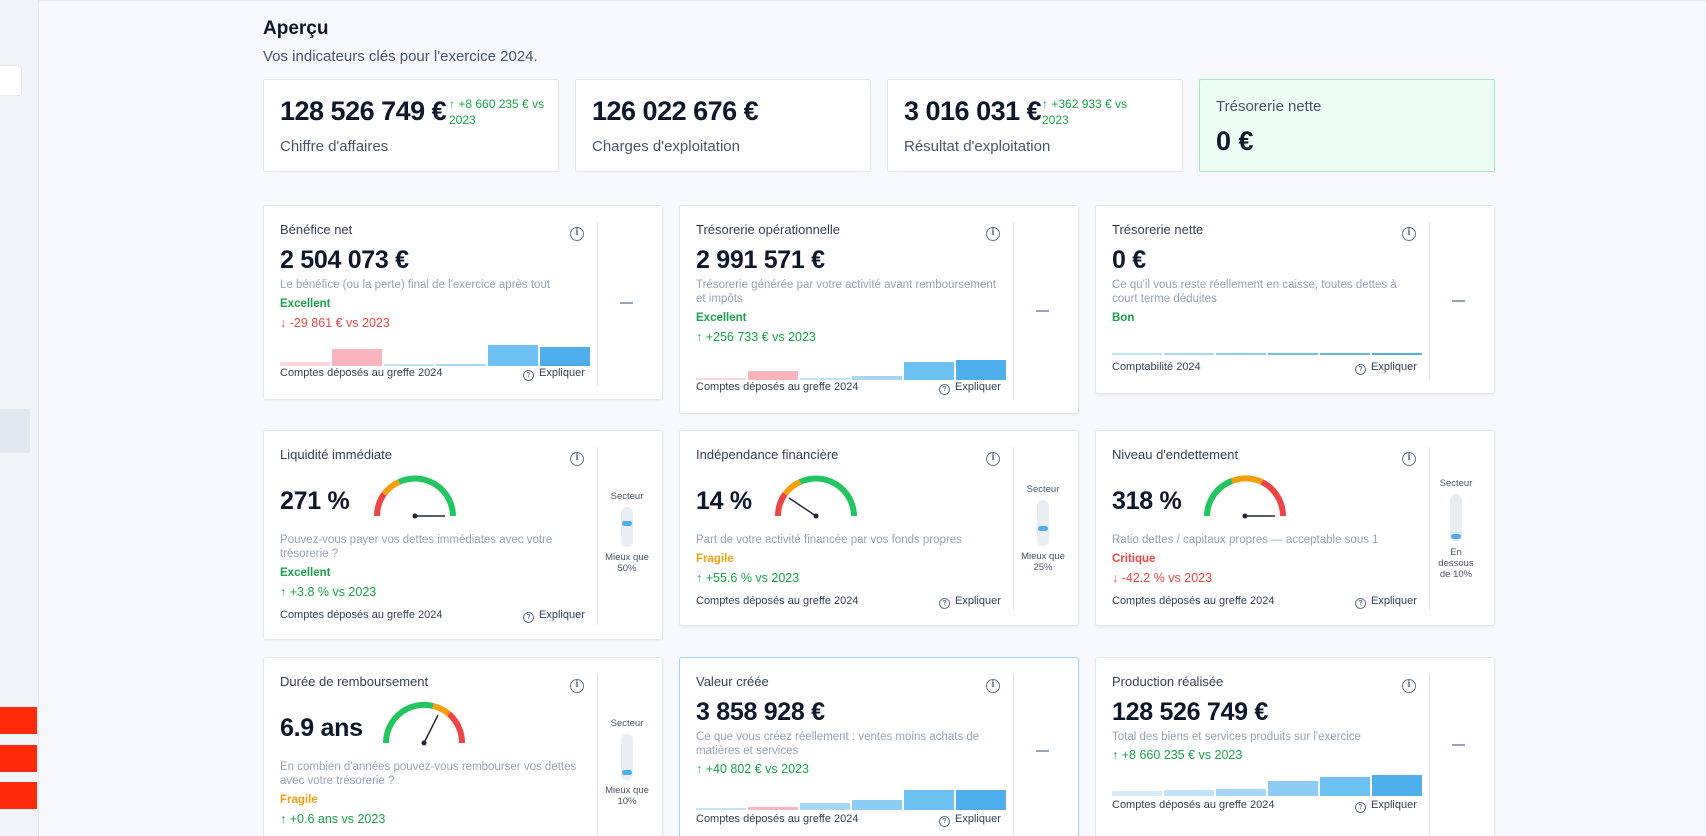 Image resolution: width=1706 pixels, height=836 pixels. What do you see at coordinates (752, 769) in the screenshot?
I see `card-delta: ↑ +40 802 € vs 2023` at bounding box center [752, 769].